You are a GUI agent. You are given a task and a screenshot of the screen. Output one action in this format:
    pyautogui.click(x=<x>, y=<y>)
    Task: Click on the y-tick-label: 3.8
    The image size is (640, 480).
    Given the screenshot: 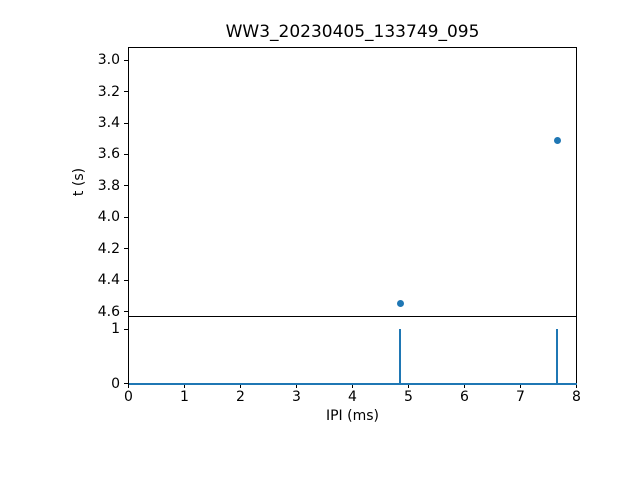 What is the action you would take?
    pyautogui.click(x=108, y=185)
    